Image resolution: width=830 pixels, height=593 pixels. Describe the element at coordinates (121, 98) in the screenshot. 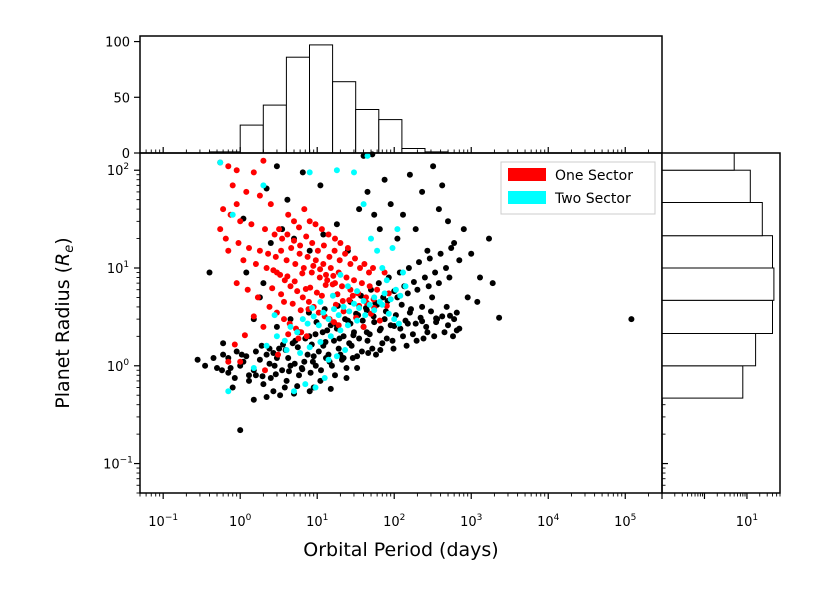

I see `top-hist-y-tick-label: 50` at that location.